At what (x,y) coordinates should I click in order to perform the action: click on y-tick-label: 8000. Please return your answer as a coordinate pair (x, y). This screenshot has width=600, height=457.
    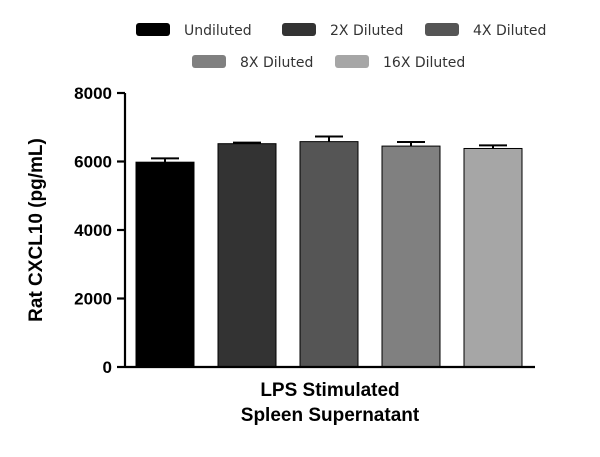
    Looking at the image, I should click on (93, 93).